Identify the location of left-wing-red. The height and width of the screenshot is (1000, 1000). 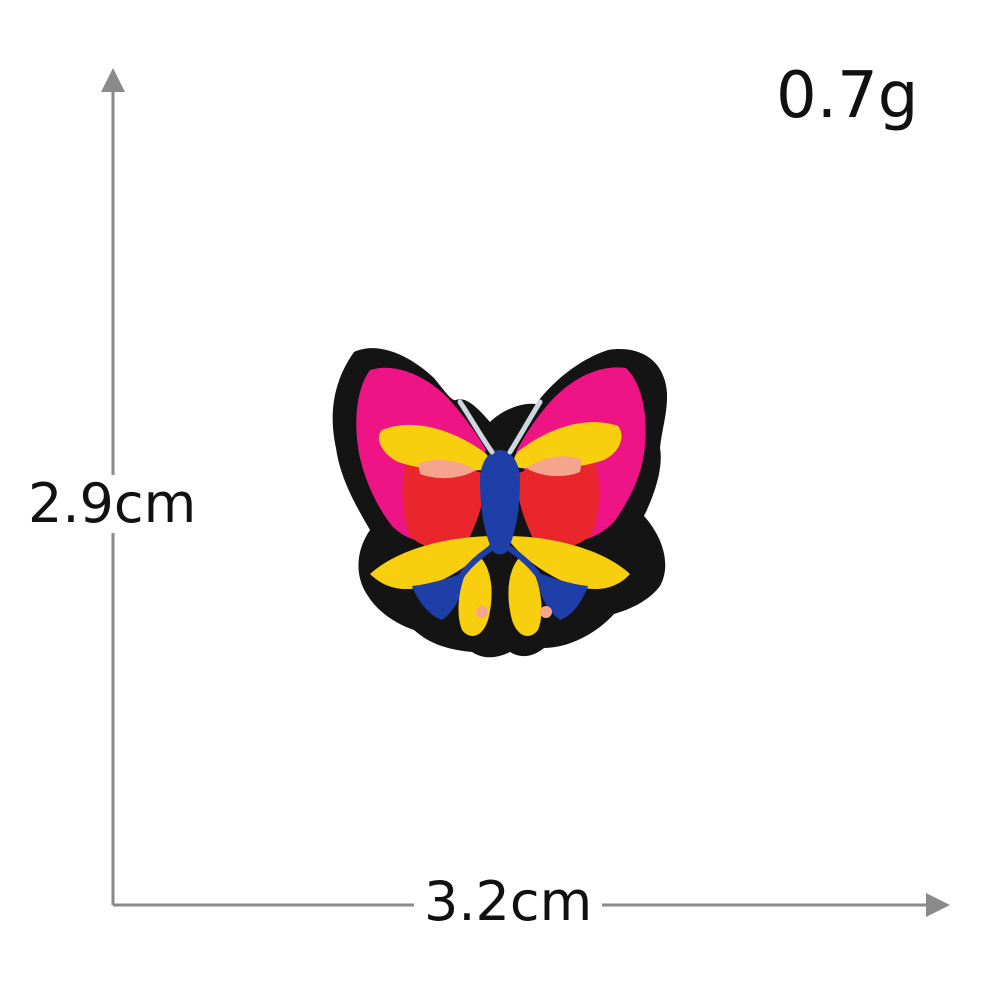
(444, 504).